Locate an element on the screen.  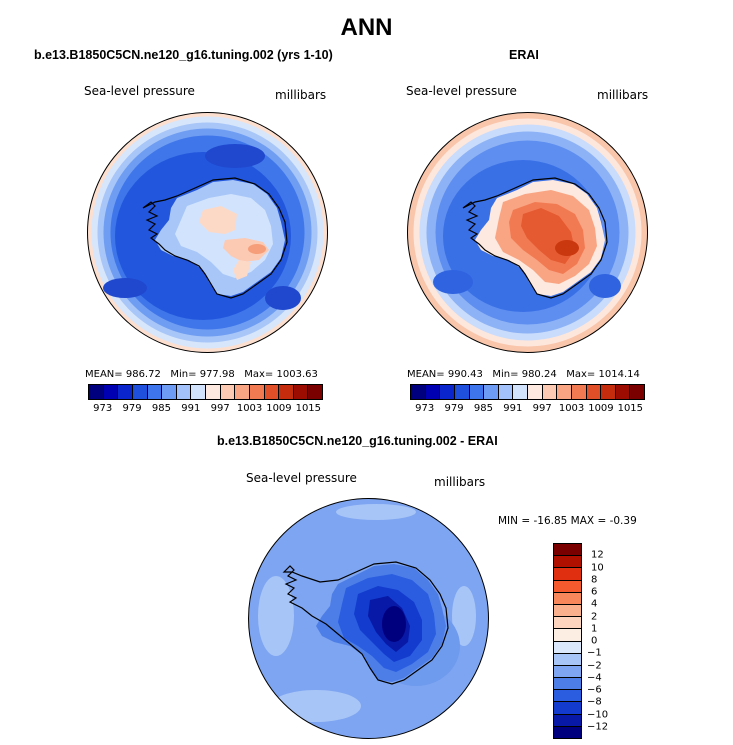
colorbar-tick-label: −6 is located at coordinates (594, 690).